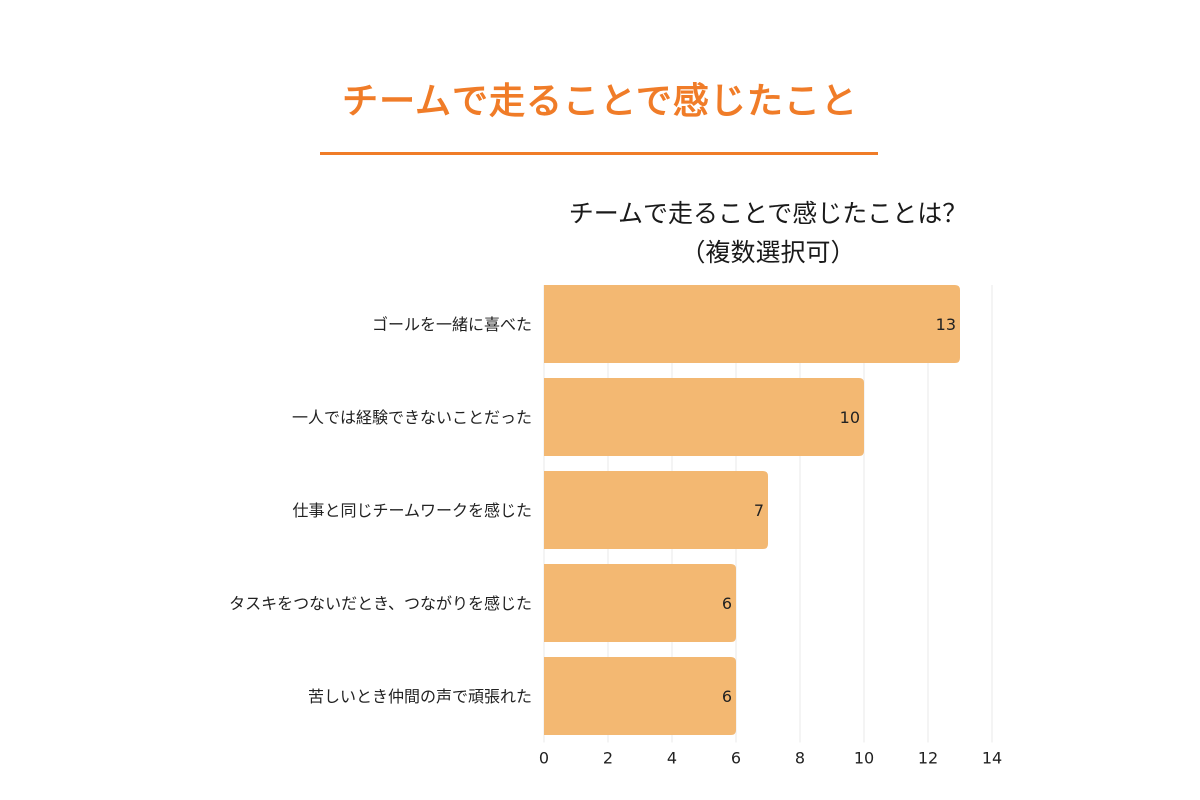 The width and height of the screenshot is (1200, 800). I want to click on data-labels: 13 10 7 6 6, so click(839, 510).